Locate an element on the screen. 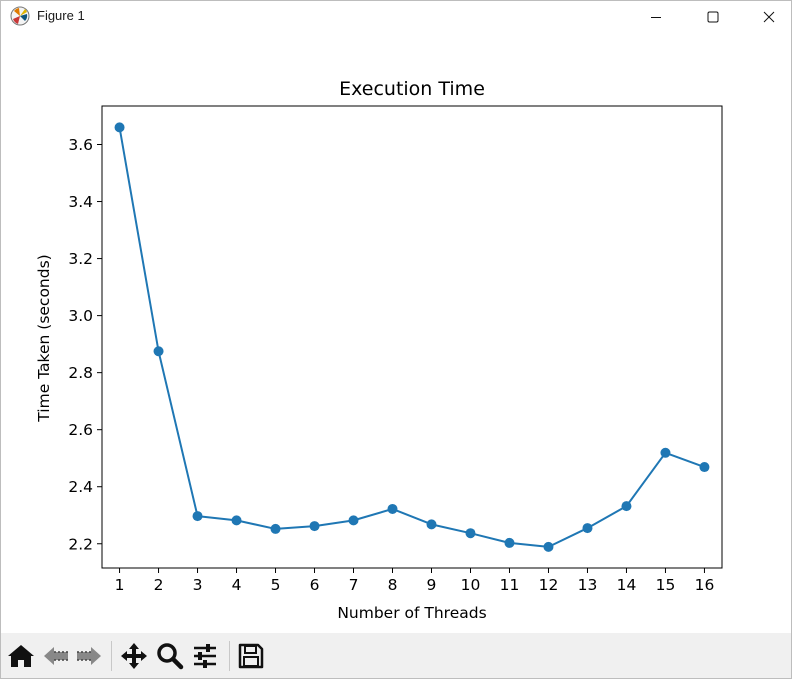 The width and height of the screenshot is (792, 679). x-tick-label: 5 is located at coordinates (276, 585).